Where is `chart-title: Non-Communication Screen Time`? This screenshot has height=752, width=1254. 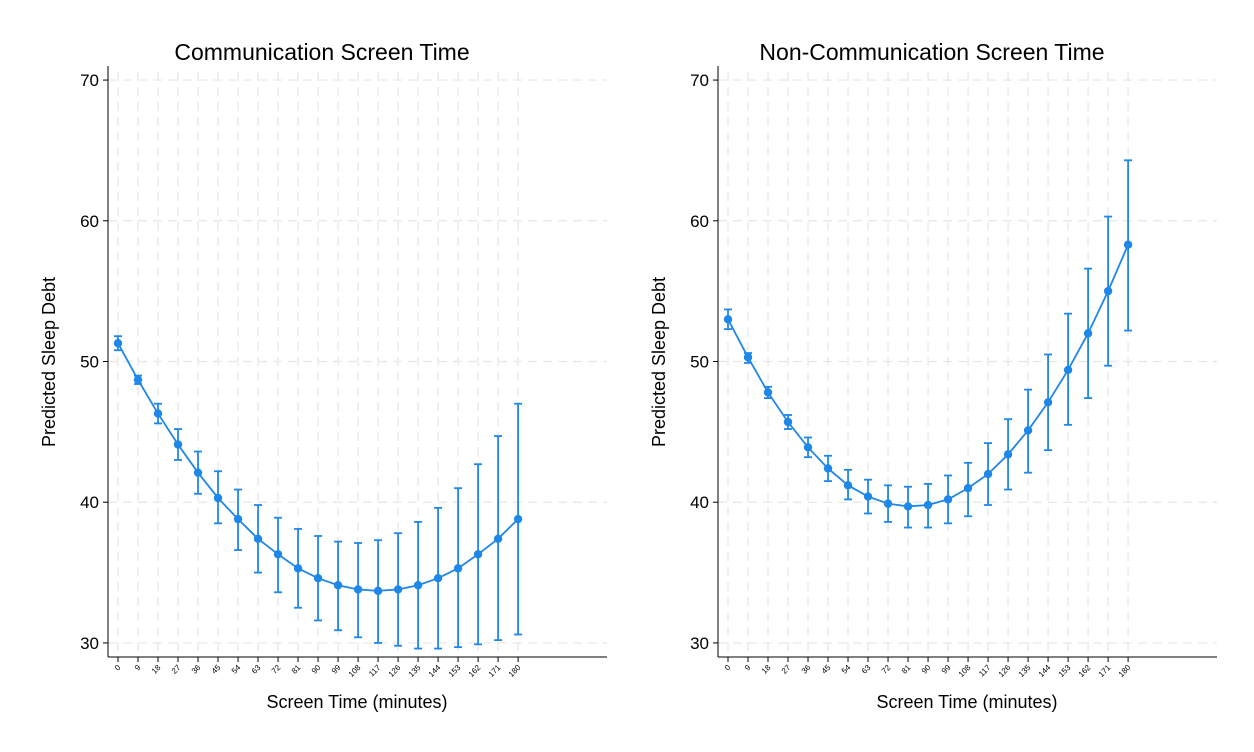 chart-title: Non-Communication Screen Time is located at coordinates (931, 52).